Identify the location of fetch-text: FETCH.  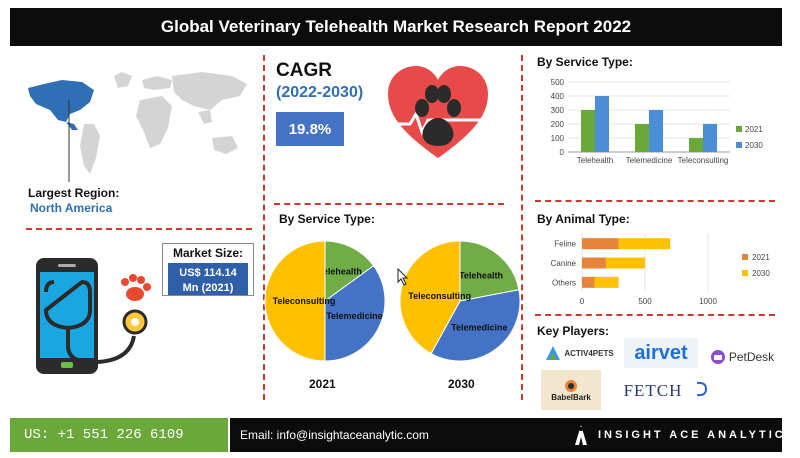
(653, 390).